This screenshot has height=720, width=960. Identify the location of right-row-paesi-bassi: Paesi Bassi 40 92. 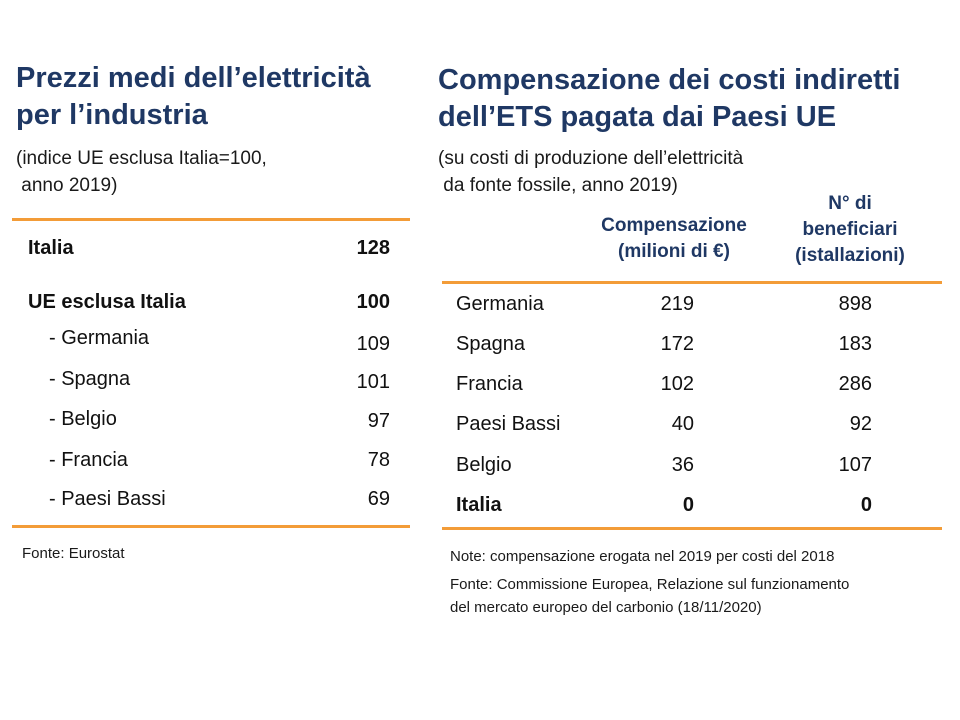
(664, 426).